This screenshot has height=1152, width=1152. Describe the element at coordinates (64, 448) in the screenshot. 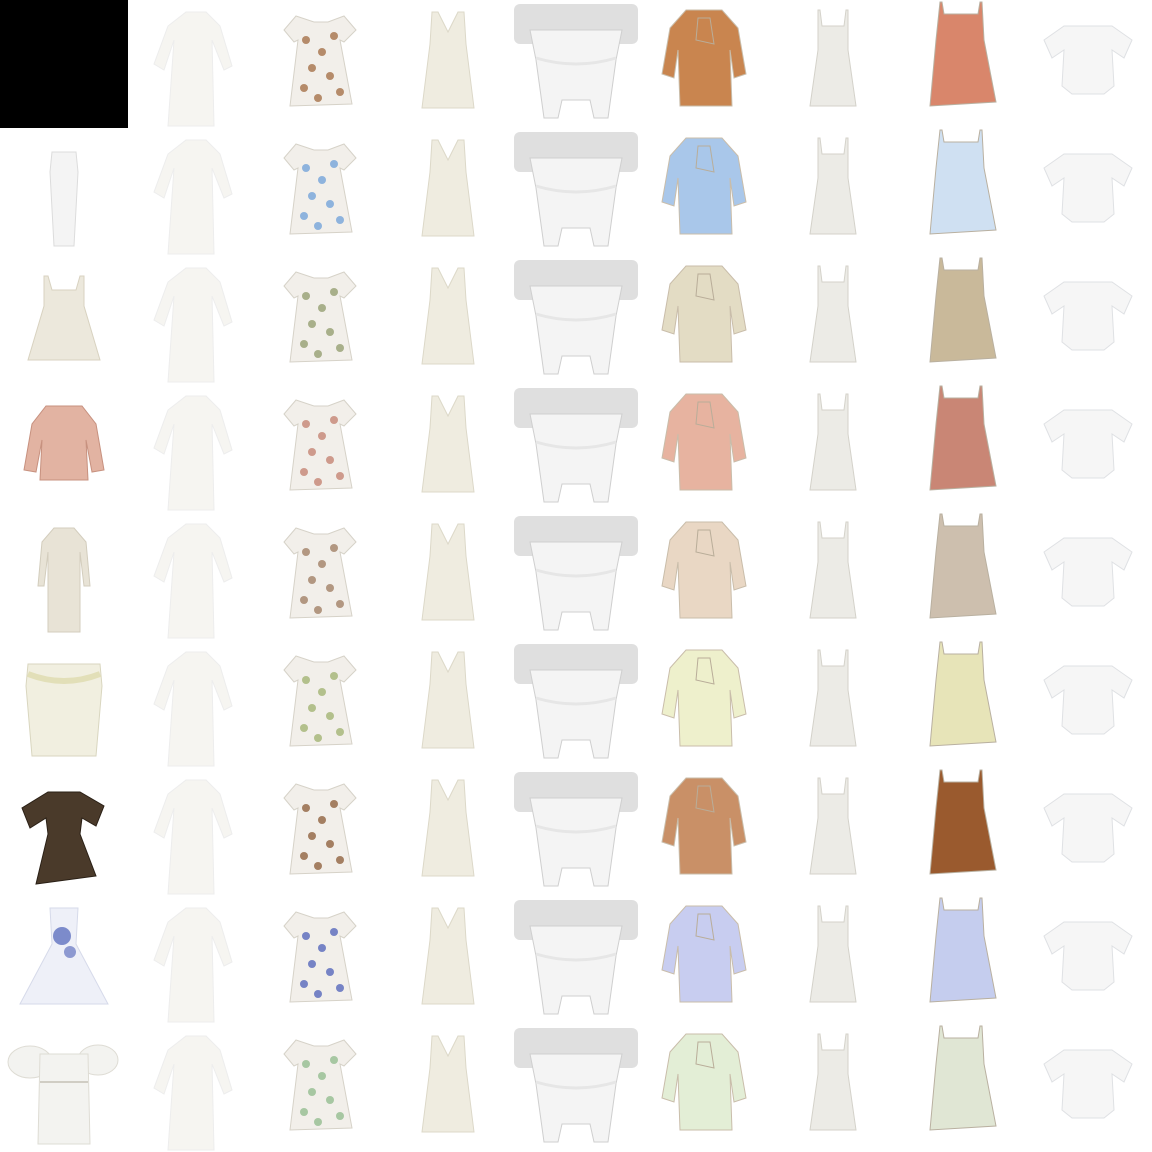

I see `source-garment-peplum-jacket` at that location.